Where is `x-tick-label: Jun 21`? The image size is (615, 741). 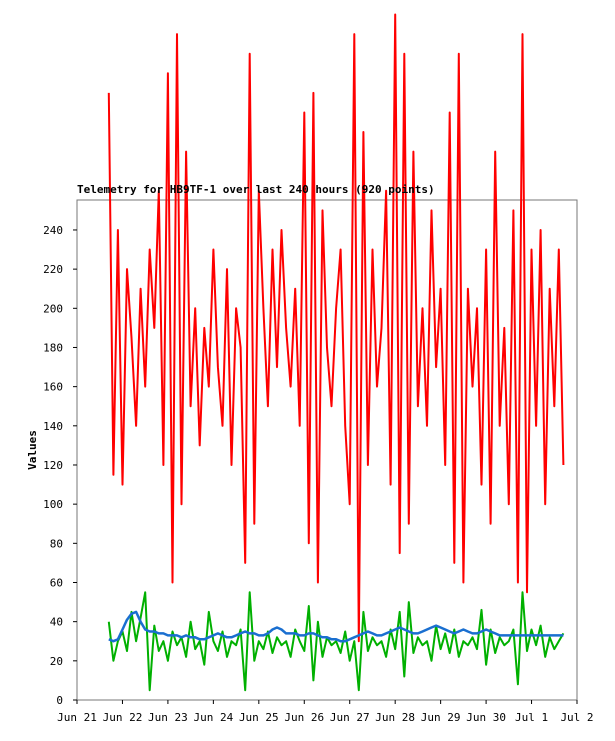 x-tick-label: Jun 21 is located at coordinates (77, 717).